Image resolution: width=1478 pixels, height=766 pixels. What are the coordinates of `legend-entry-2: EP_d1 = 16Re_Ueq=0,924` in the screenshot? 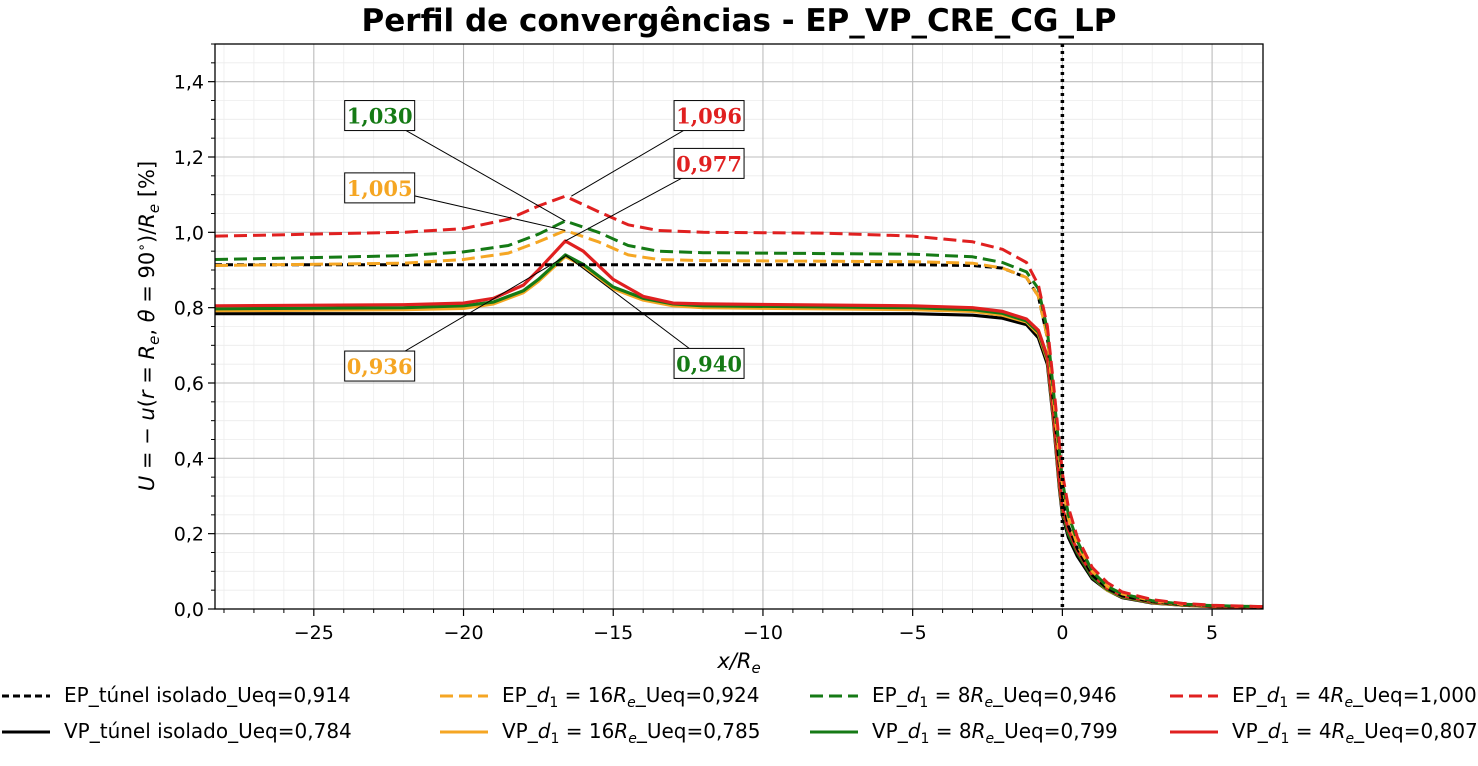 It's located at (599, 697).